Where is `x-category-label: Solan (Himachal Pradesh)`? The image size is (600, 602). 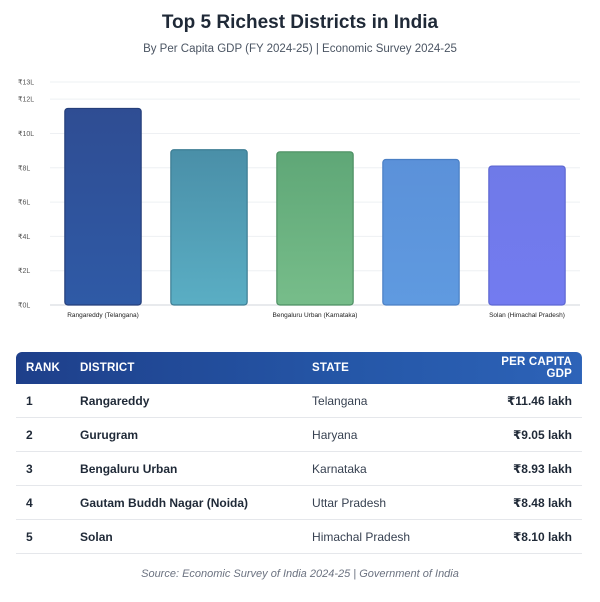
x-category-label: Solan (Himachal Pradesh) is located at coordinates (527, 315).